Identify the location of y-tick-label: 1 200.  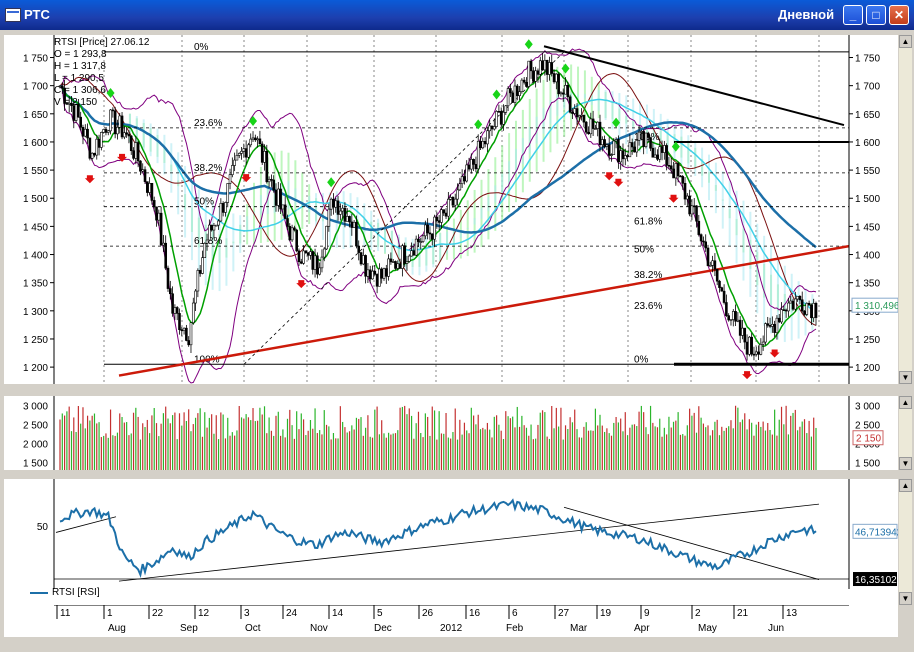
(867, 368).